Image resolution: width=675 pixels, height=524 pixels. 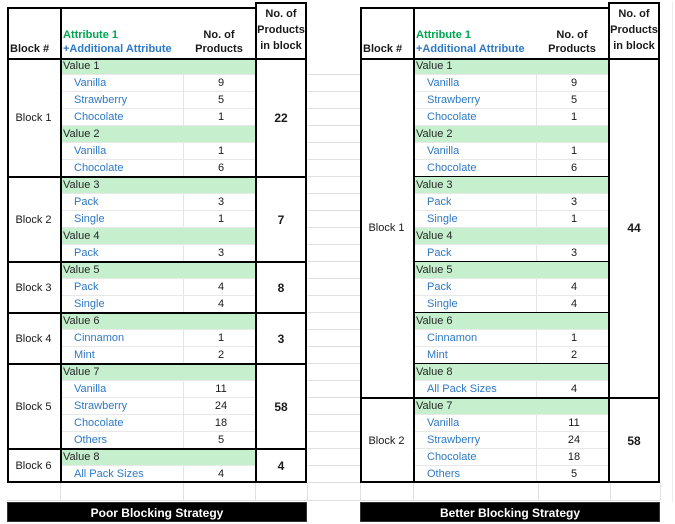 I want to click on poor-strategy-caption: Poor Blocking Strategy, so click(x=157, y=512).